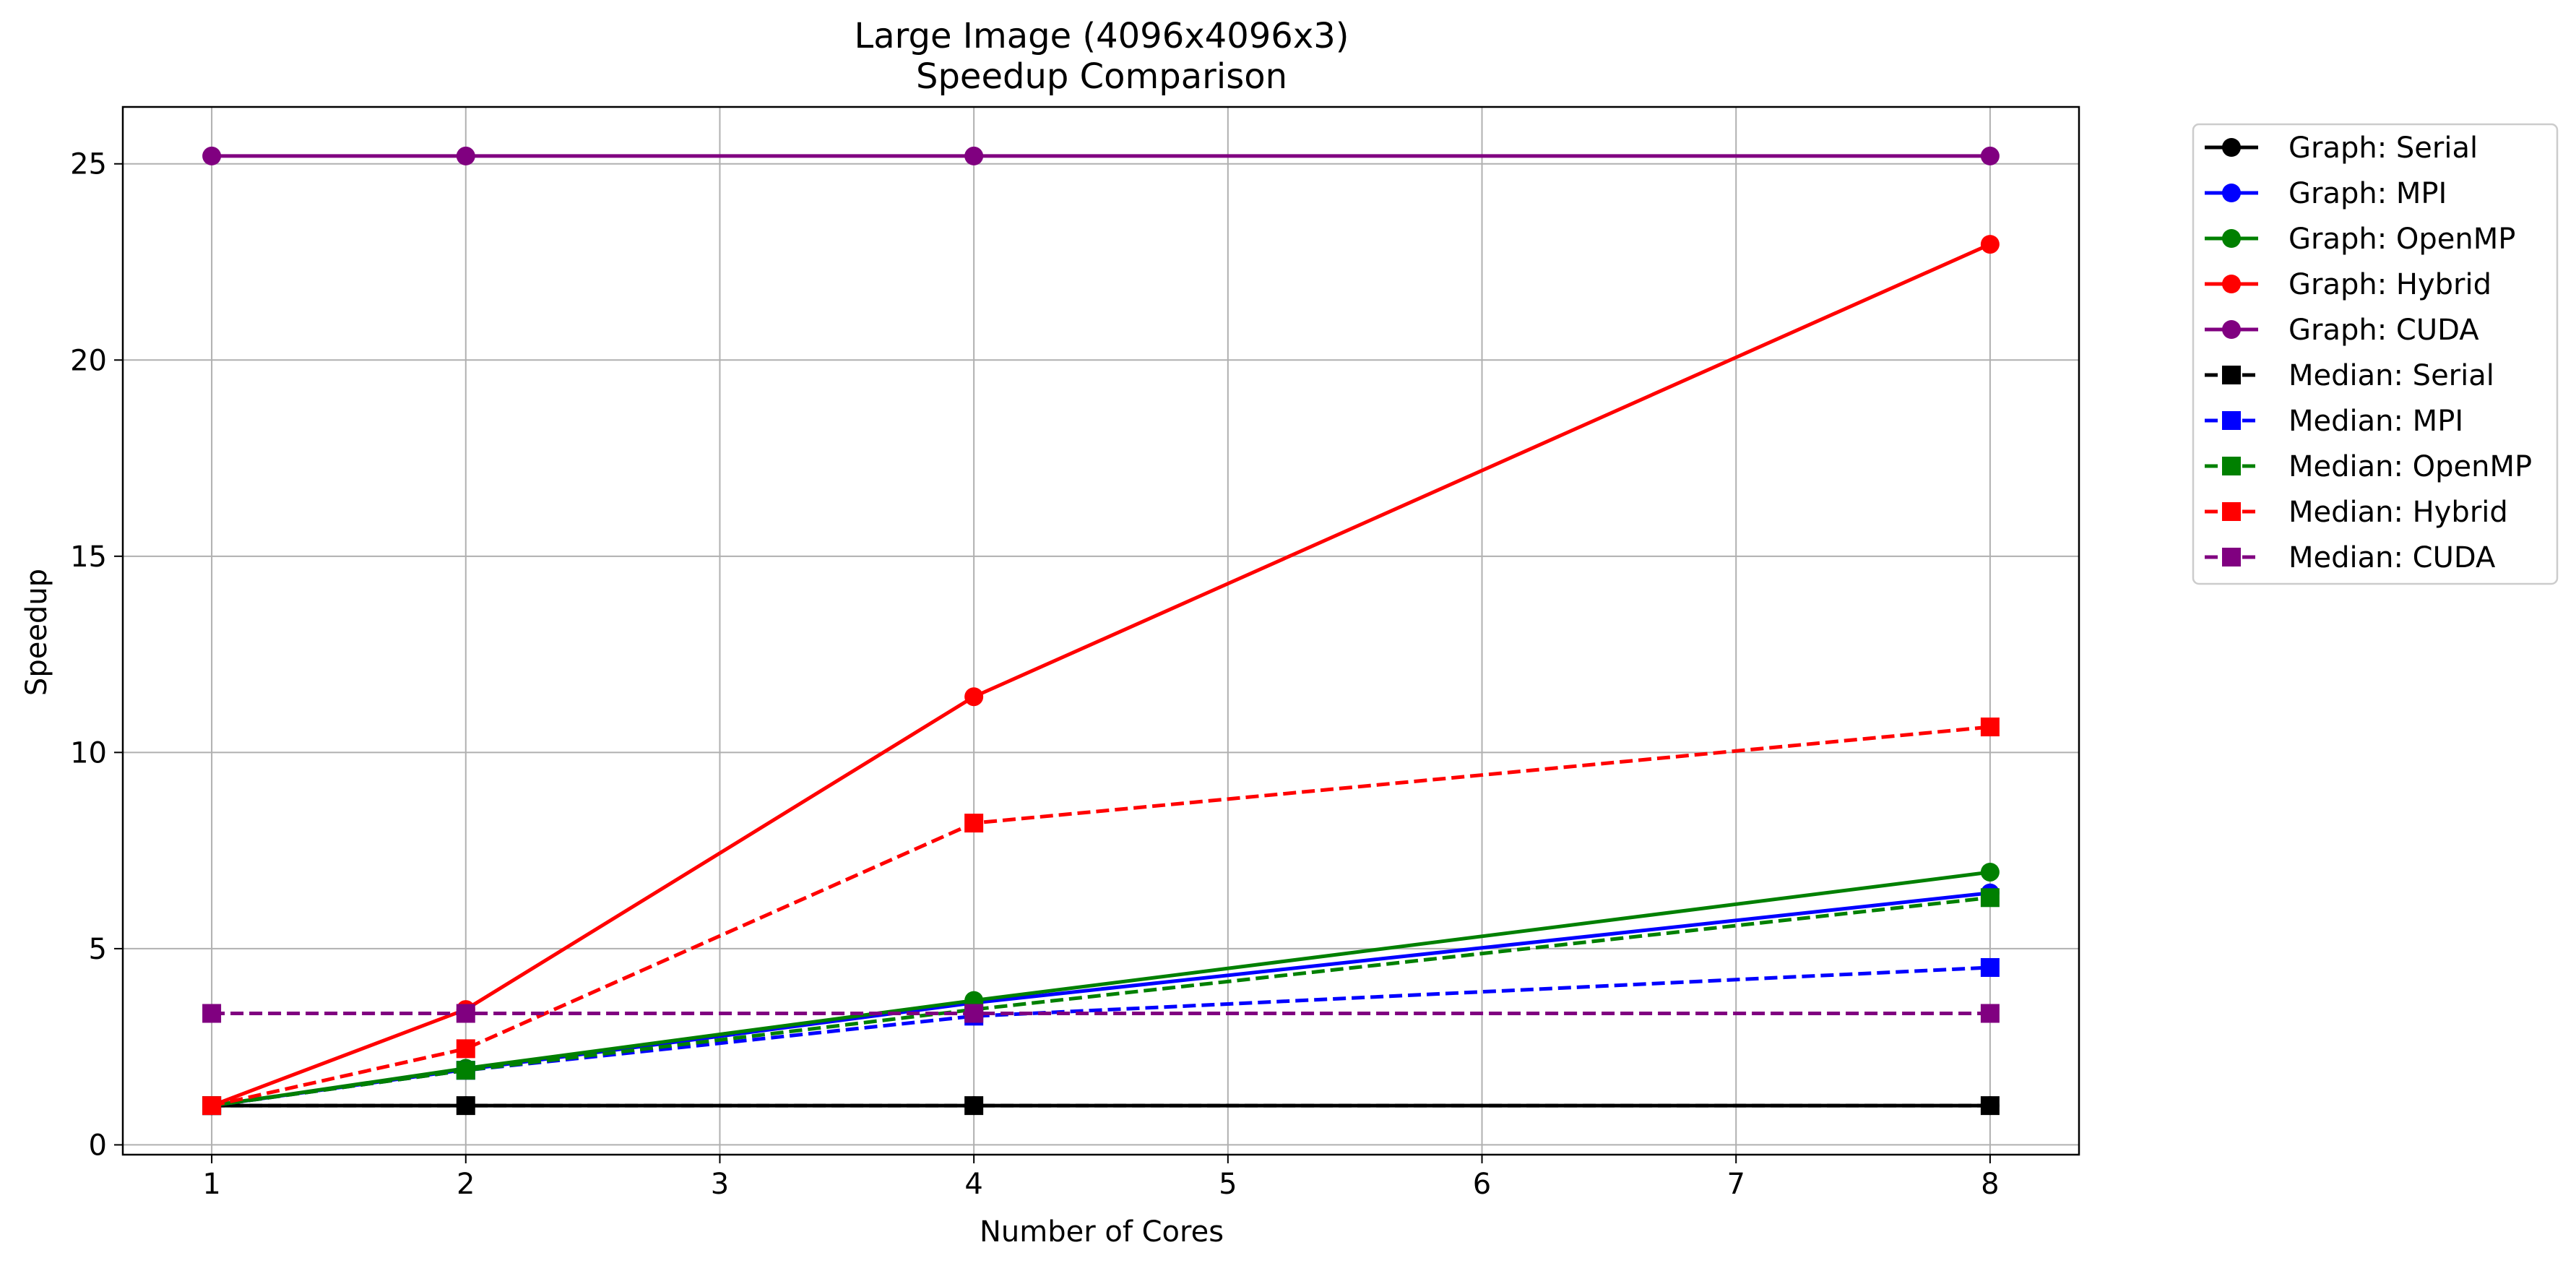  I want to click on legend-entry: Graph: Serial, so click(2341, 149).